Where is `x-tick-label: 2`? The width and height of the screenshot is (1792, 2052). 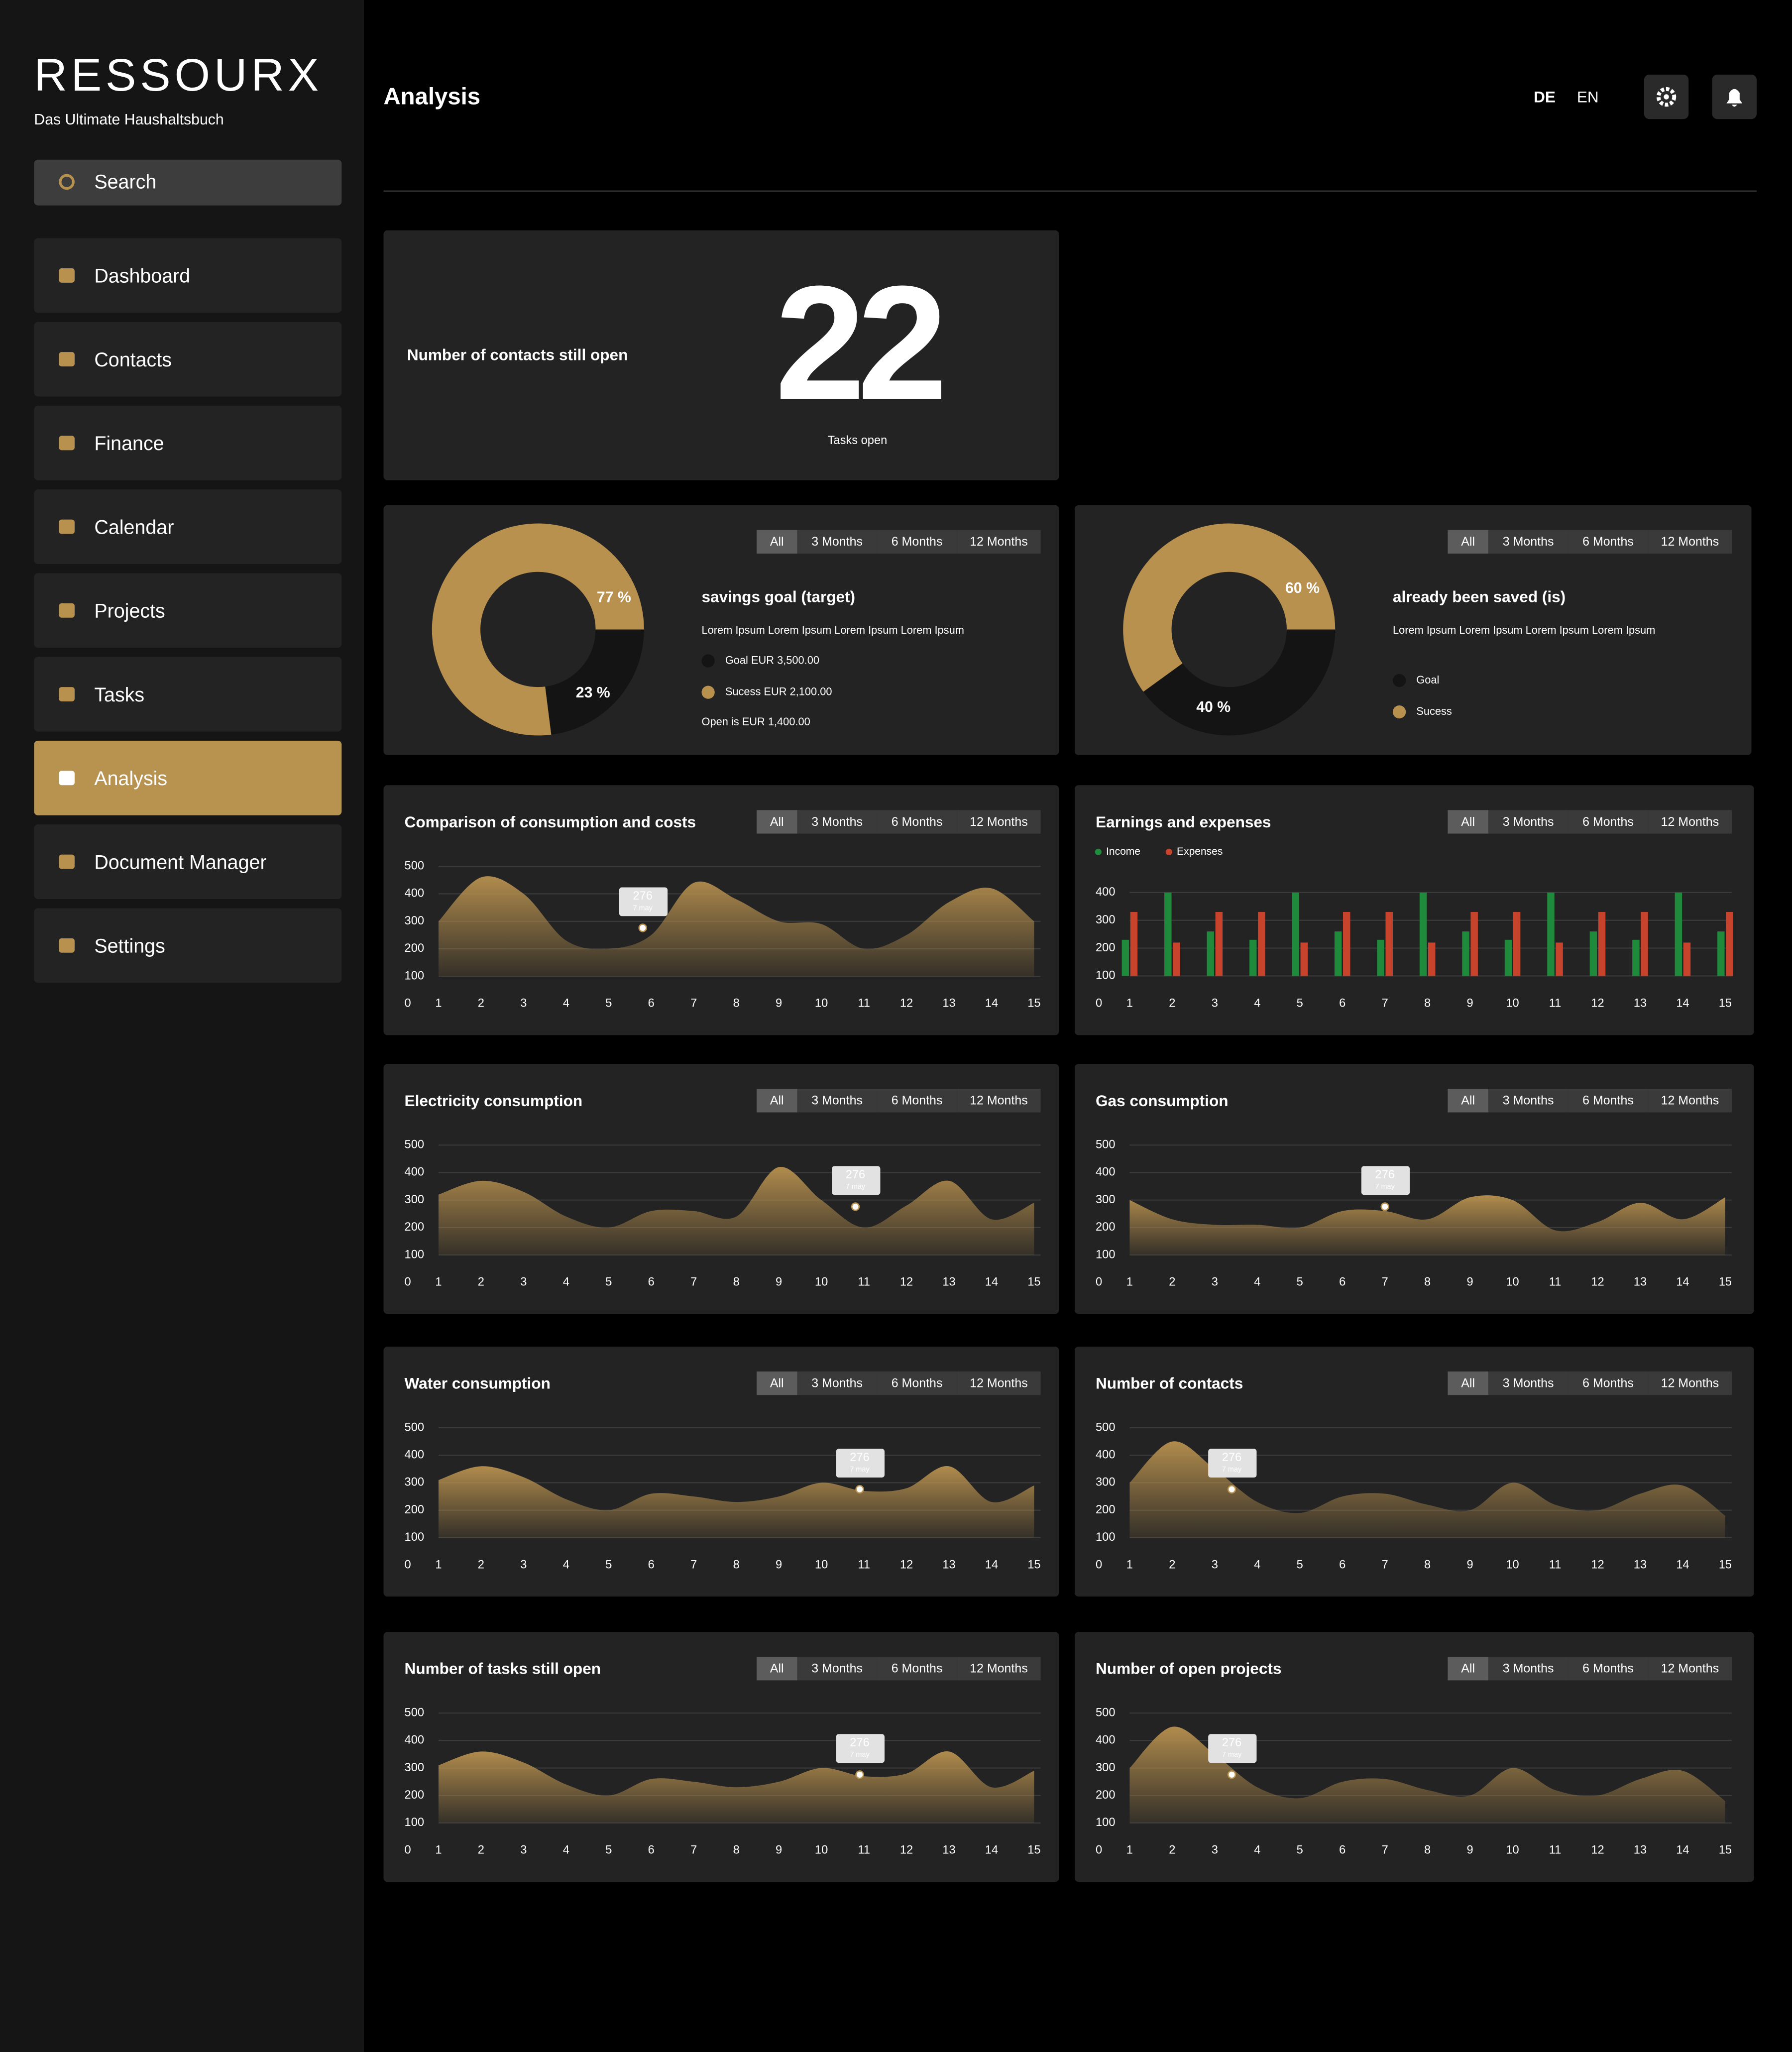
x-tick-label: 2 is located at coordinates (481, 1849).